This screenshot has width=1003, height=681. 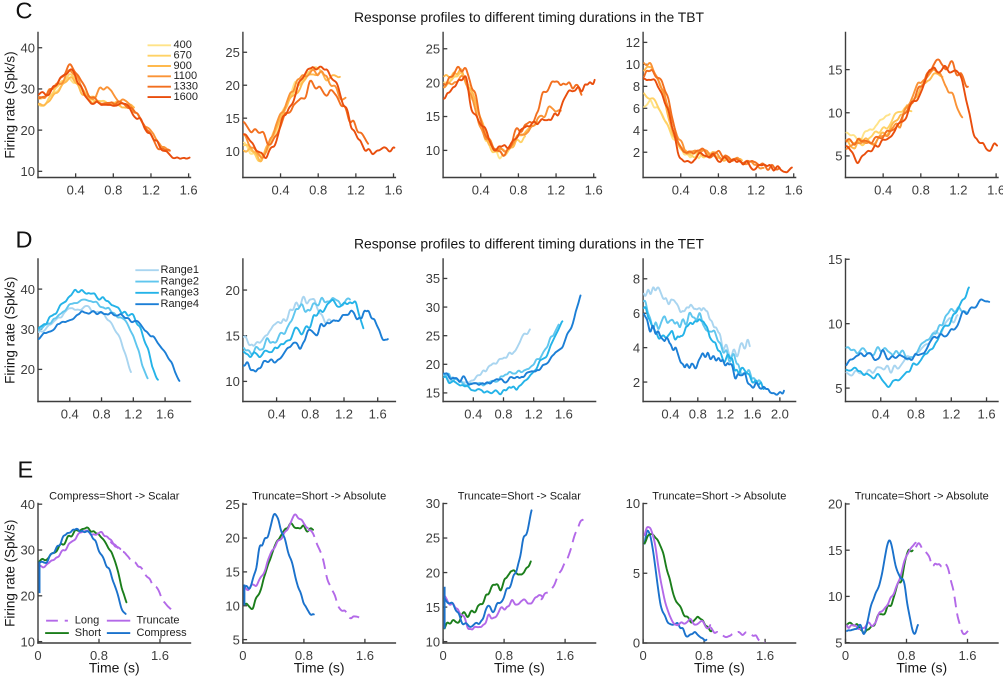 What do you see at coordinates (519, 496) in the screenshot?
I see `svg-text: Truncate=Short -> Scalar` at bounding box center [519, 496].